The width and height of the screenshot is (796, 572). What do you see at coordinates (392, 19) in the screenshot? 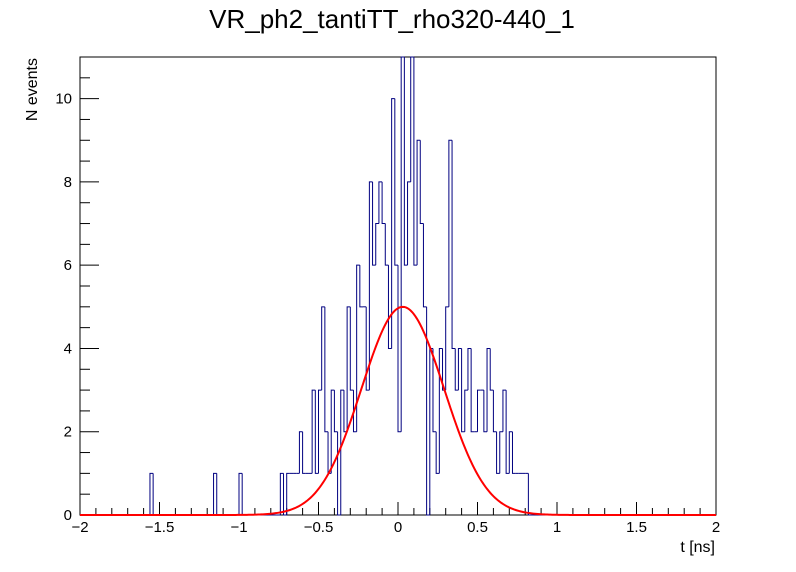
I see `chart-title: VR_ph2_tantiTT_rho320-440_1` at bounding box center [392, 19].